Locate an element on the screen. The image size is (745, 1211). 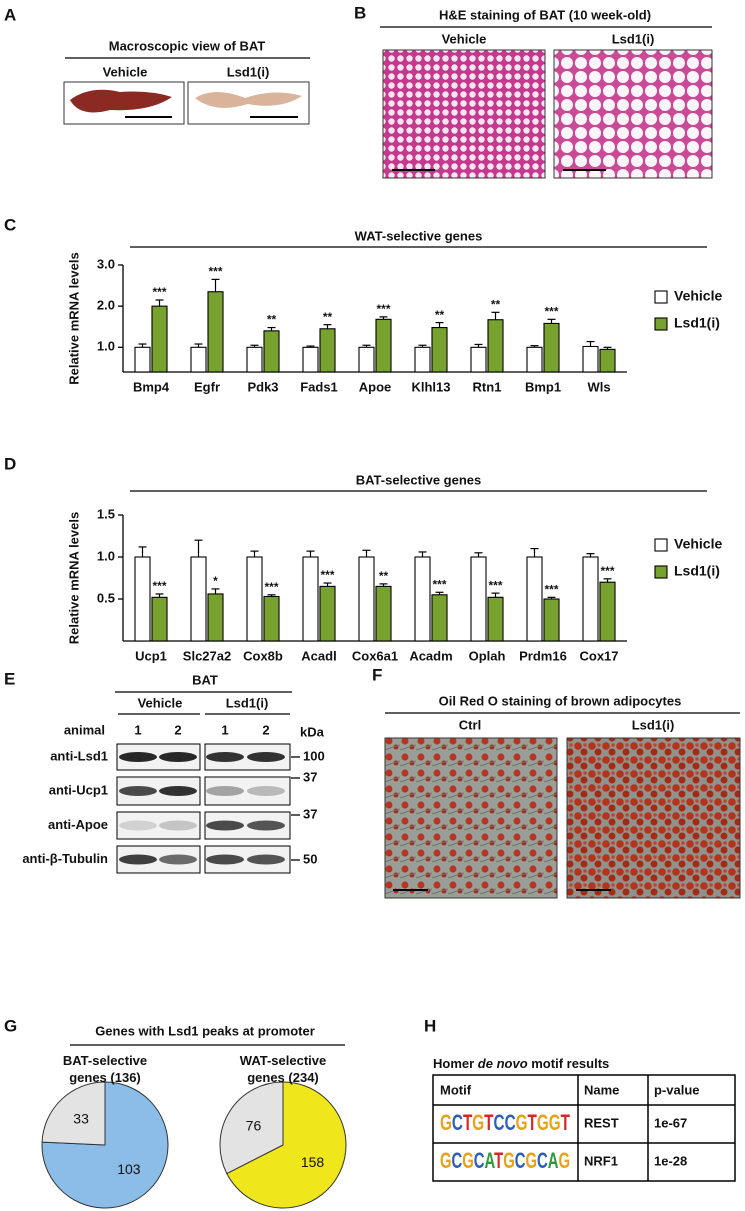
y-tick-label: 2.0 is located at coordinates (106, 305).